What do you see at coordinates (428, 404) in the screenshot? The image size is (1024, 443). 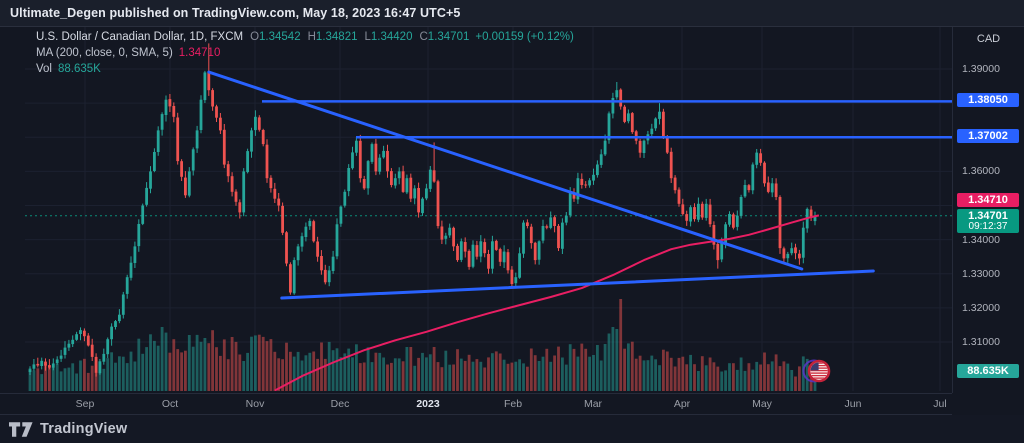 I see `time-tick-2023: 2023` at bounding box center [428, 404].